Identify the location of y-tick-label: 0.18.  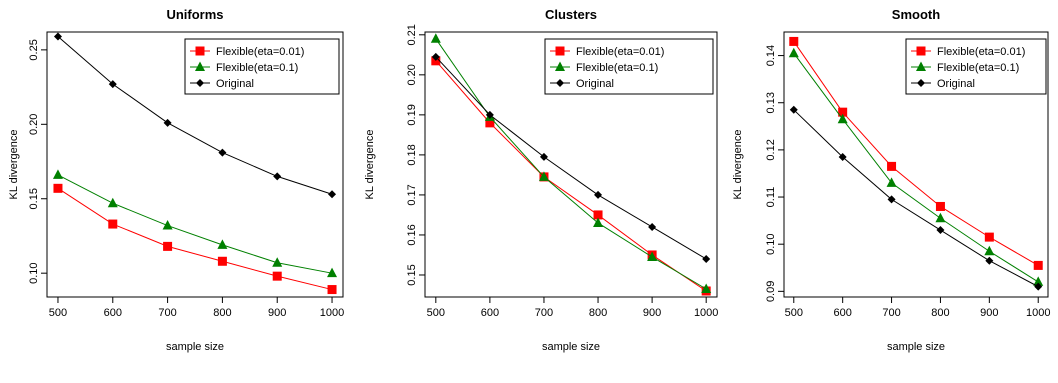
(412, 154).